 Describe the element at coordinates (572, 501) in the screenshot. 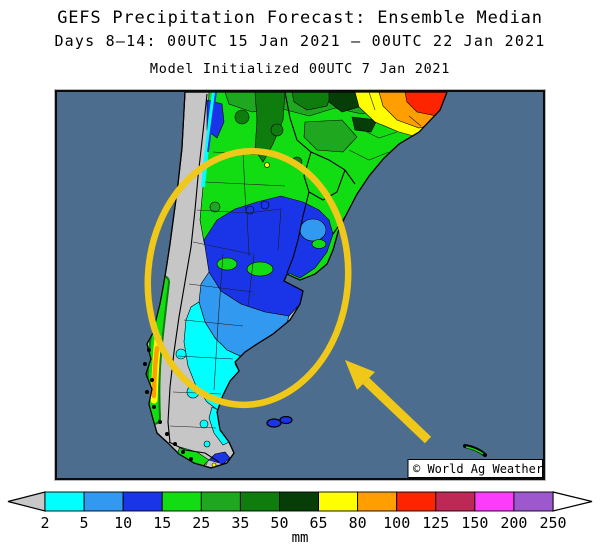

I see `colorbar-over-arrow` at that location.